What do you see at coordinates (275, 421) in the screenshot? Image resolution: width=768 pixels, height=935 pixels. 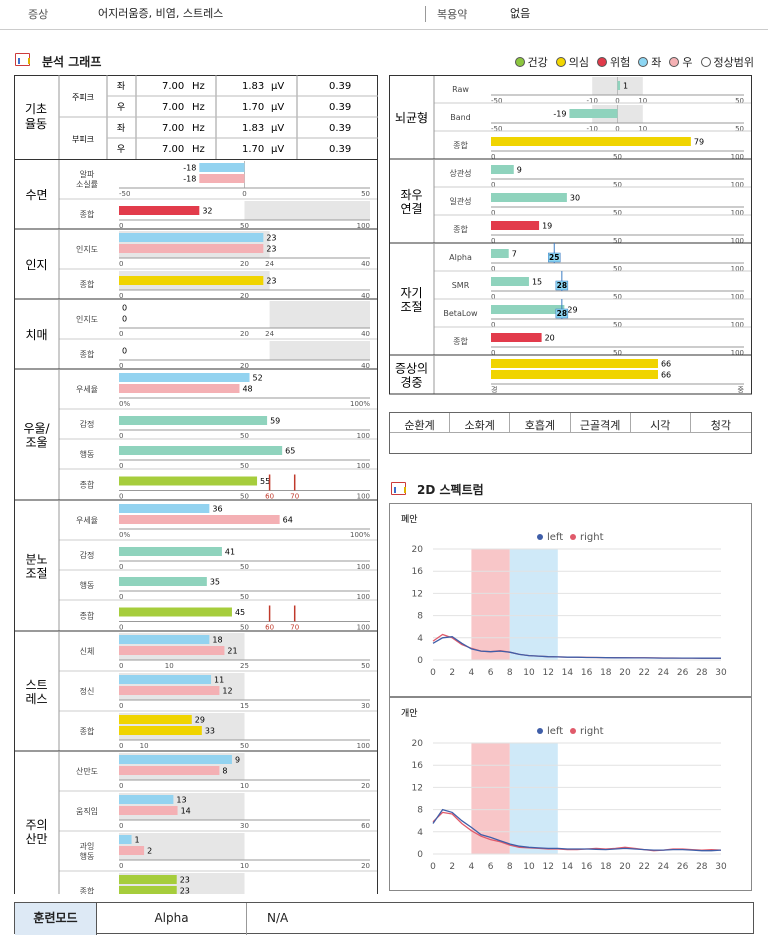 I see `bar-value: 59` at bounding box center [275, 421].